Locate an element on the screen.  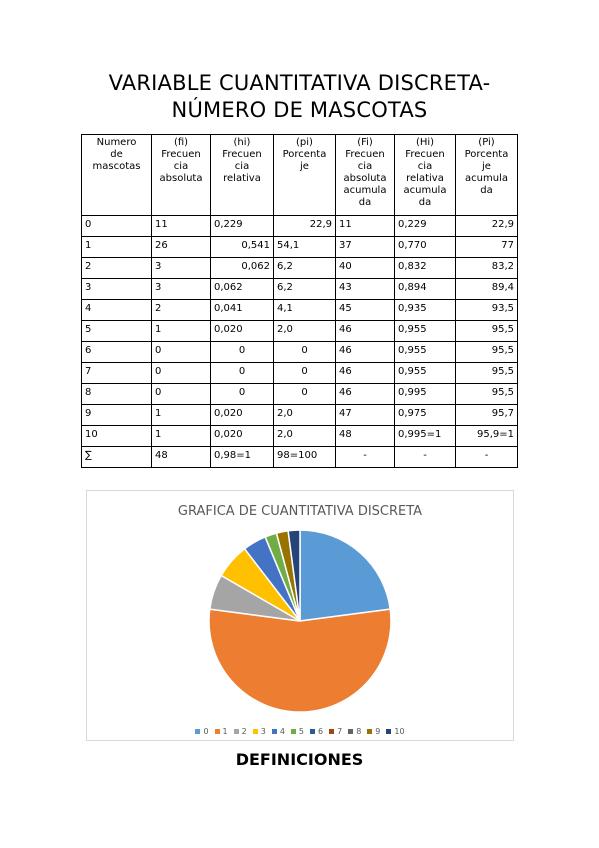
legend-label: 0 is located at coordinates (206, 731).